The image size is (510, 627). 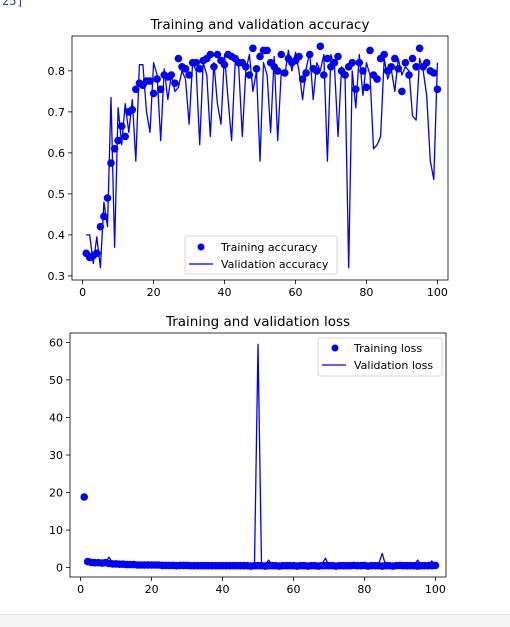 I want to click on legend-marker-training-loss, so click(x=335, y=348).